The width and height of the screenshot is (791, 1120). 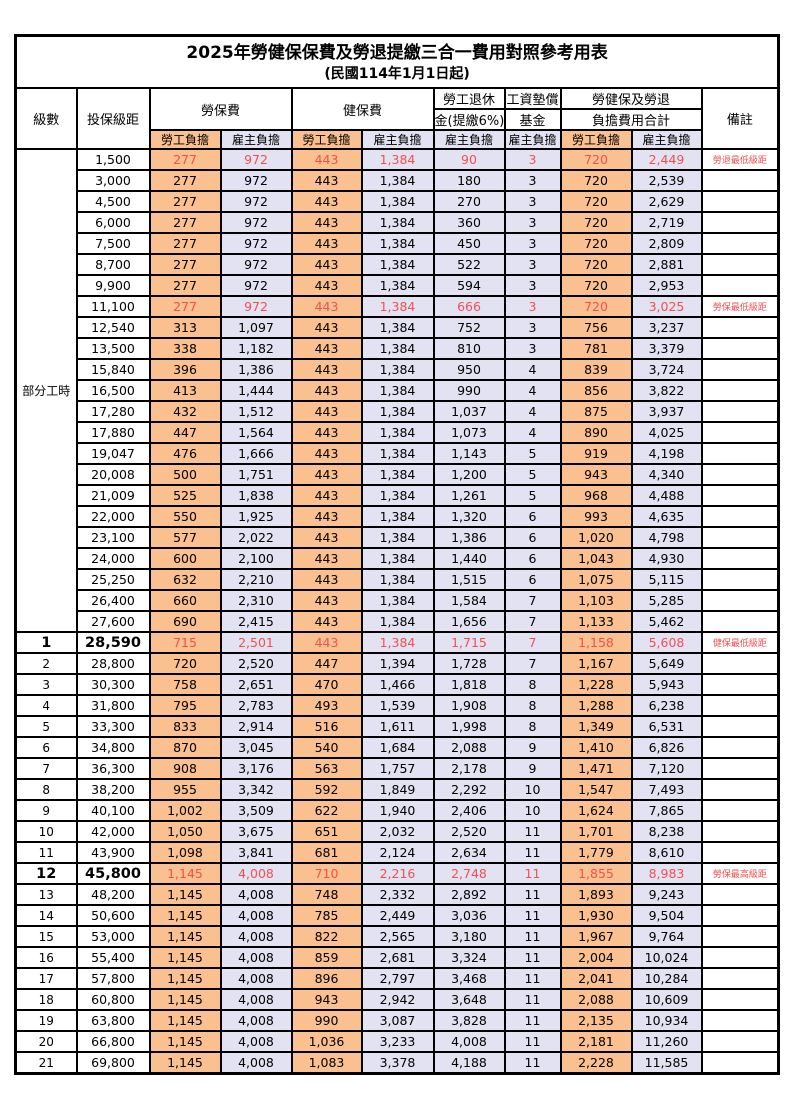 What do you see at coordinates (398, 579) in the screenshot?
I see `table-row: 25,250 632 2,210 443 1,384 1,515 6 1,075 5,115` at bounding box center [398, 579].